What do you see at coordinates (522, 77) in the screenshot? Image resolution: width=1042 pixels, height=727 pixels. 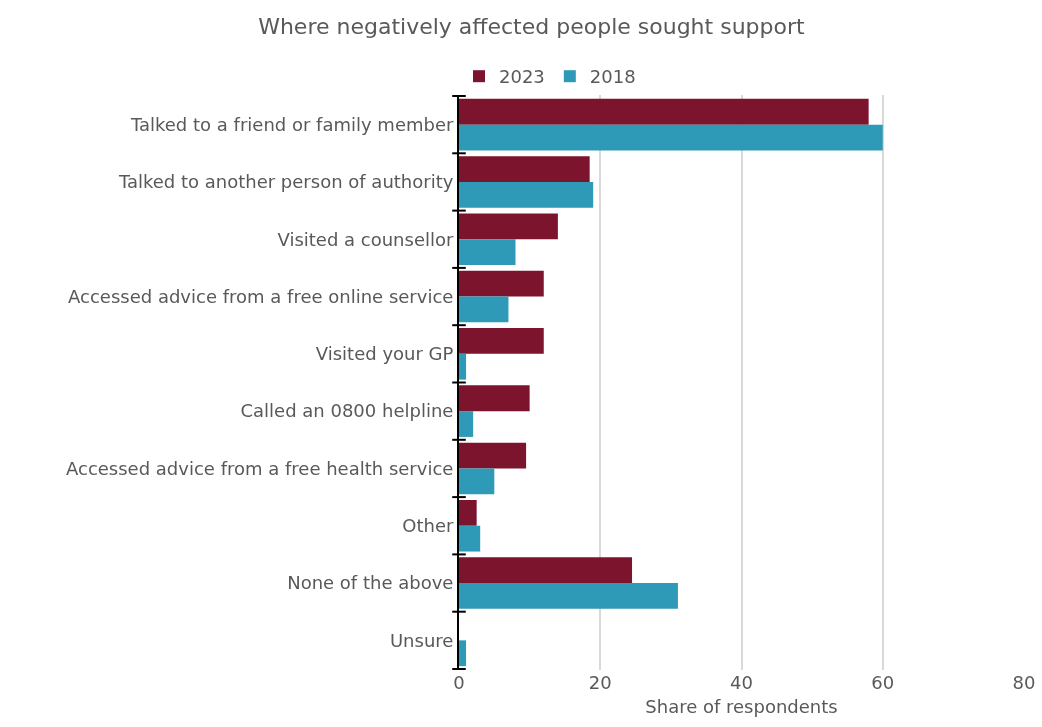 I see `legend-label: 2023` at bounding box center [522, 77].